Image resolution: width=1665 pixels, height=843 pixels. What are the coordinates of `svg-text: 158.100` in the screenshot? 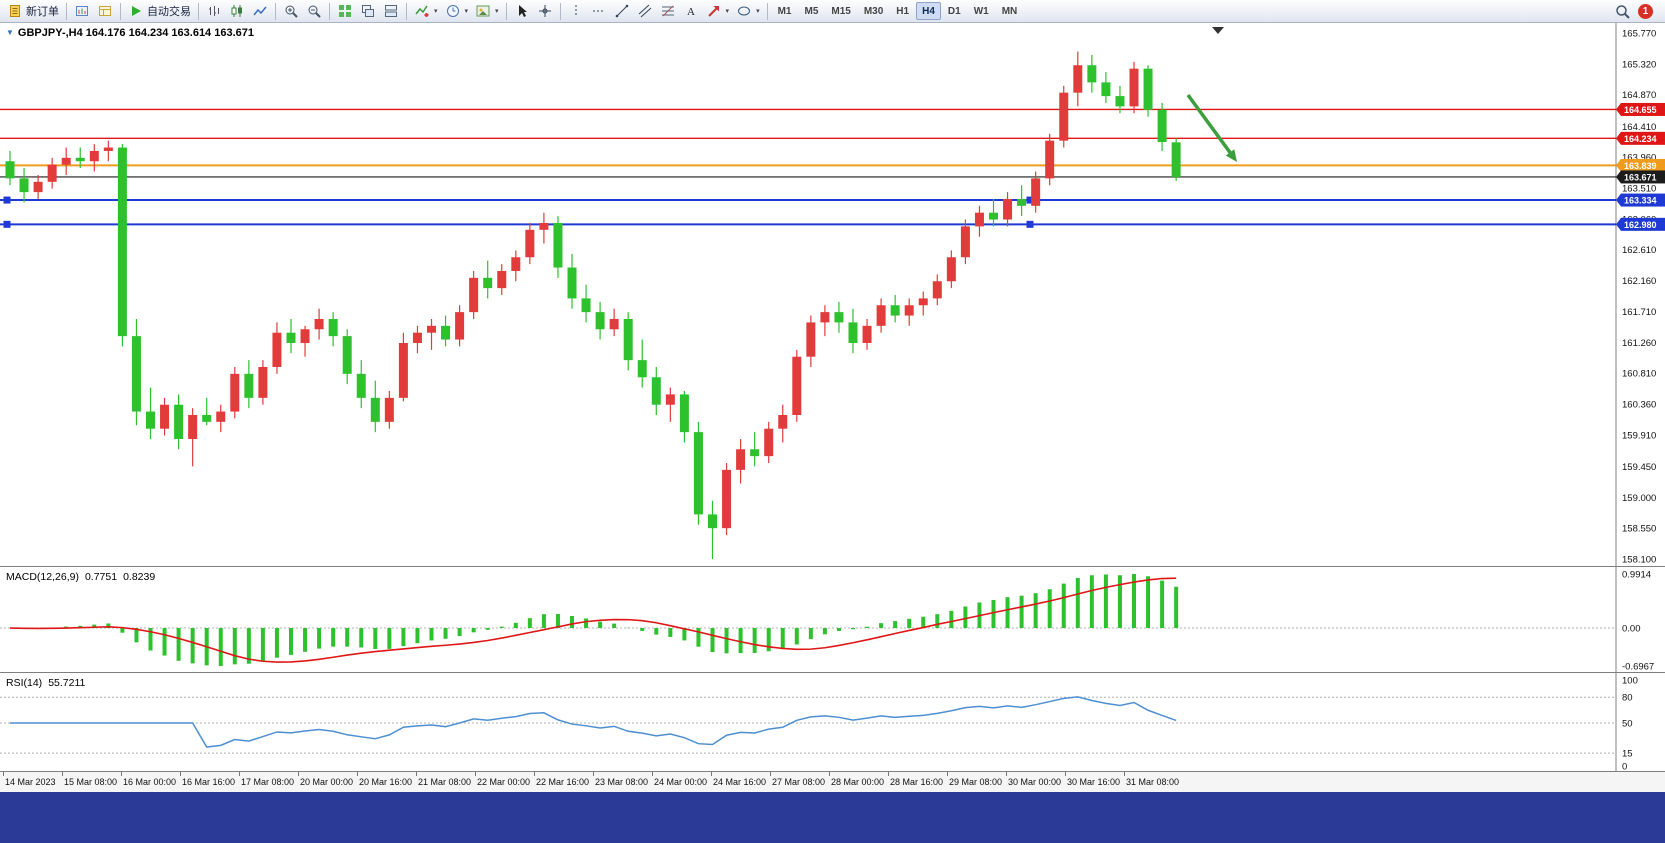 It's located at (1639, 560).